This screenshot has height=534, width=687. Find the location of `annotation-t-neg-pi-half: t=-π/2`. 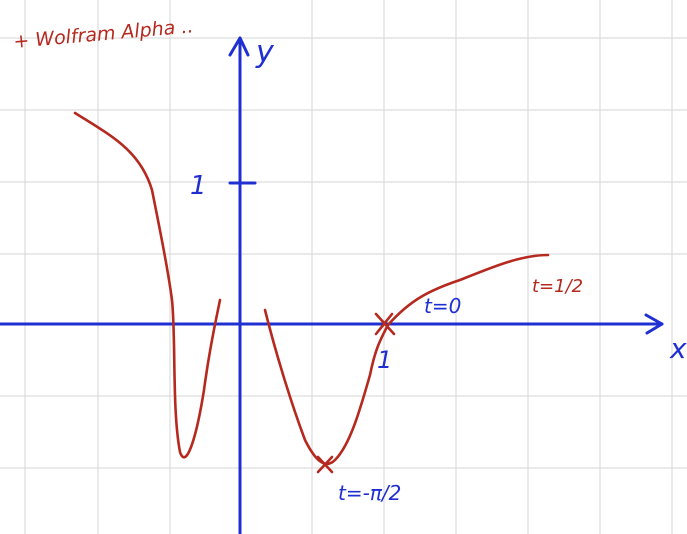

annotation-t-neg-pi-half: t=-π/2 is located at coordinates (369, 493).